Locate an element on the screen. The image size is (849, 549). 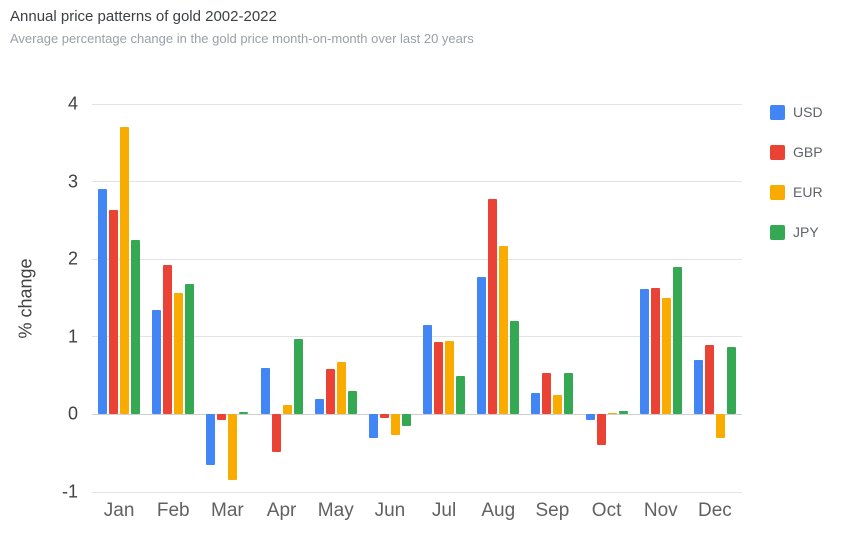
bar-usd-apr is located at coordinates (265, 391).